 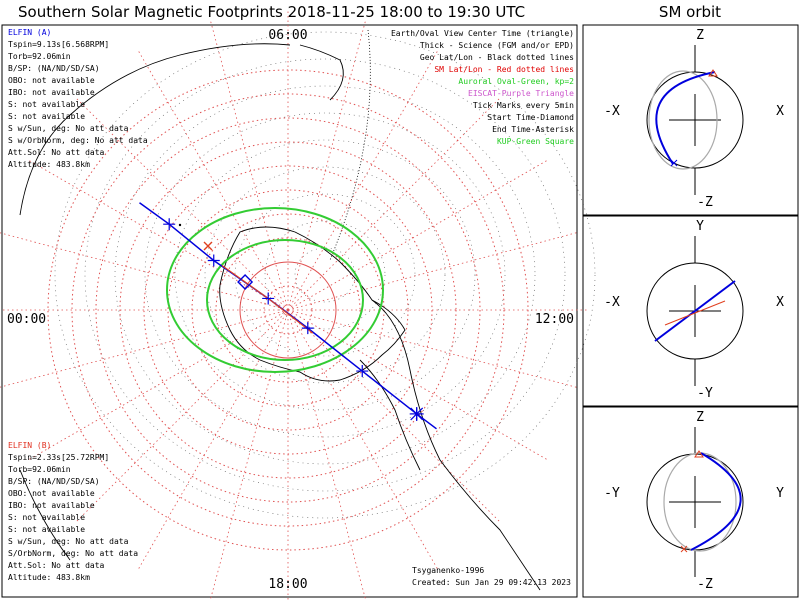 What do you see at coordinates (448, 570) in the screenshot?
I see `model-credit: Tsyganenko-1996` at bounding box center [448, 570].